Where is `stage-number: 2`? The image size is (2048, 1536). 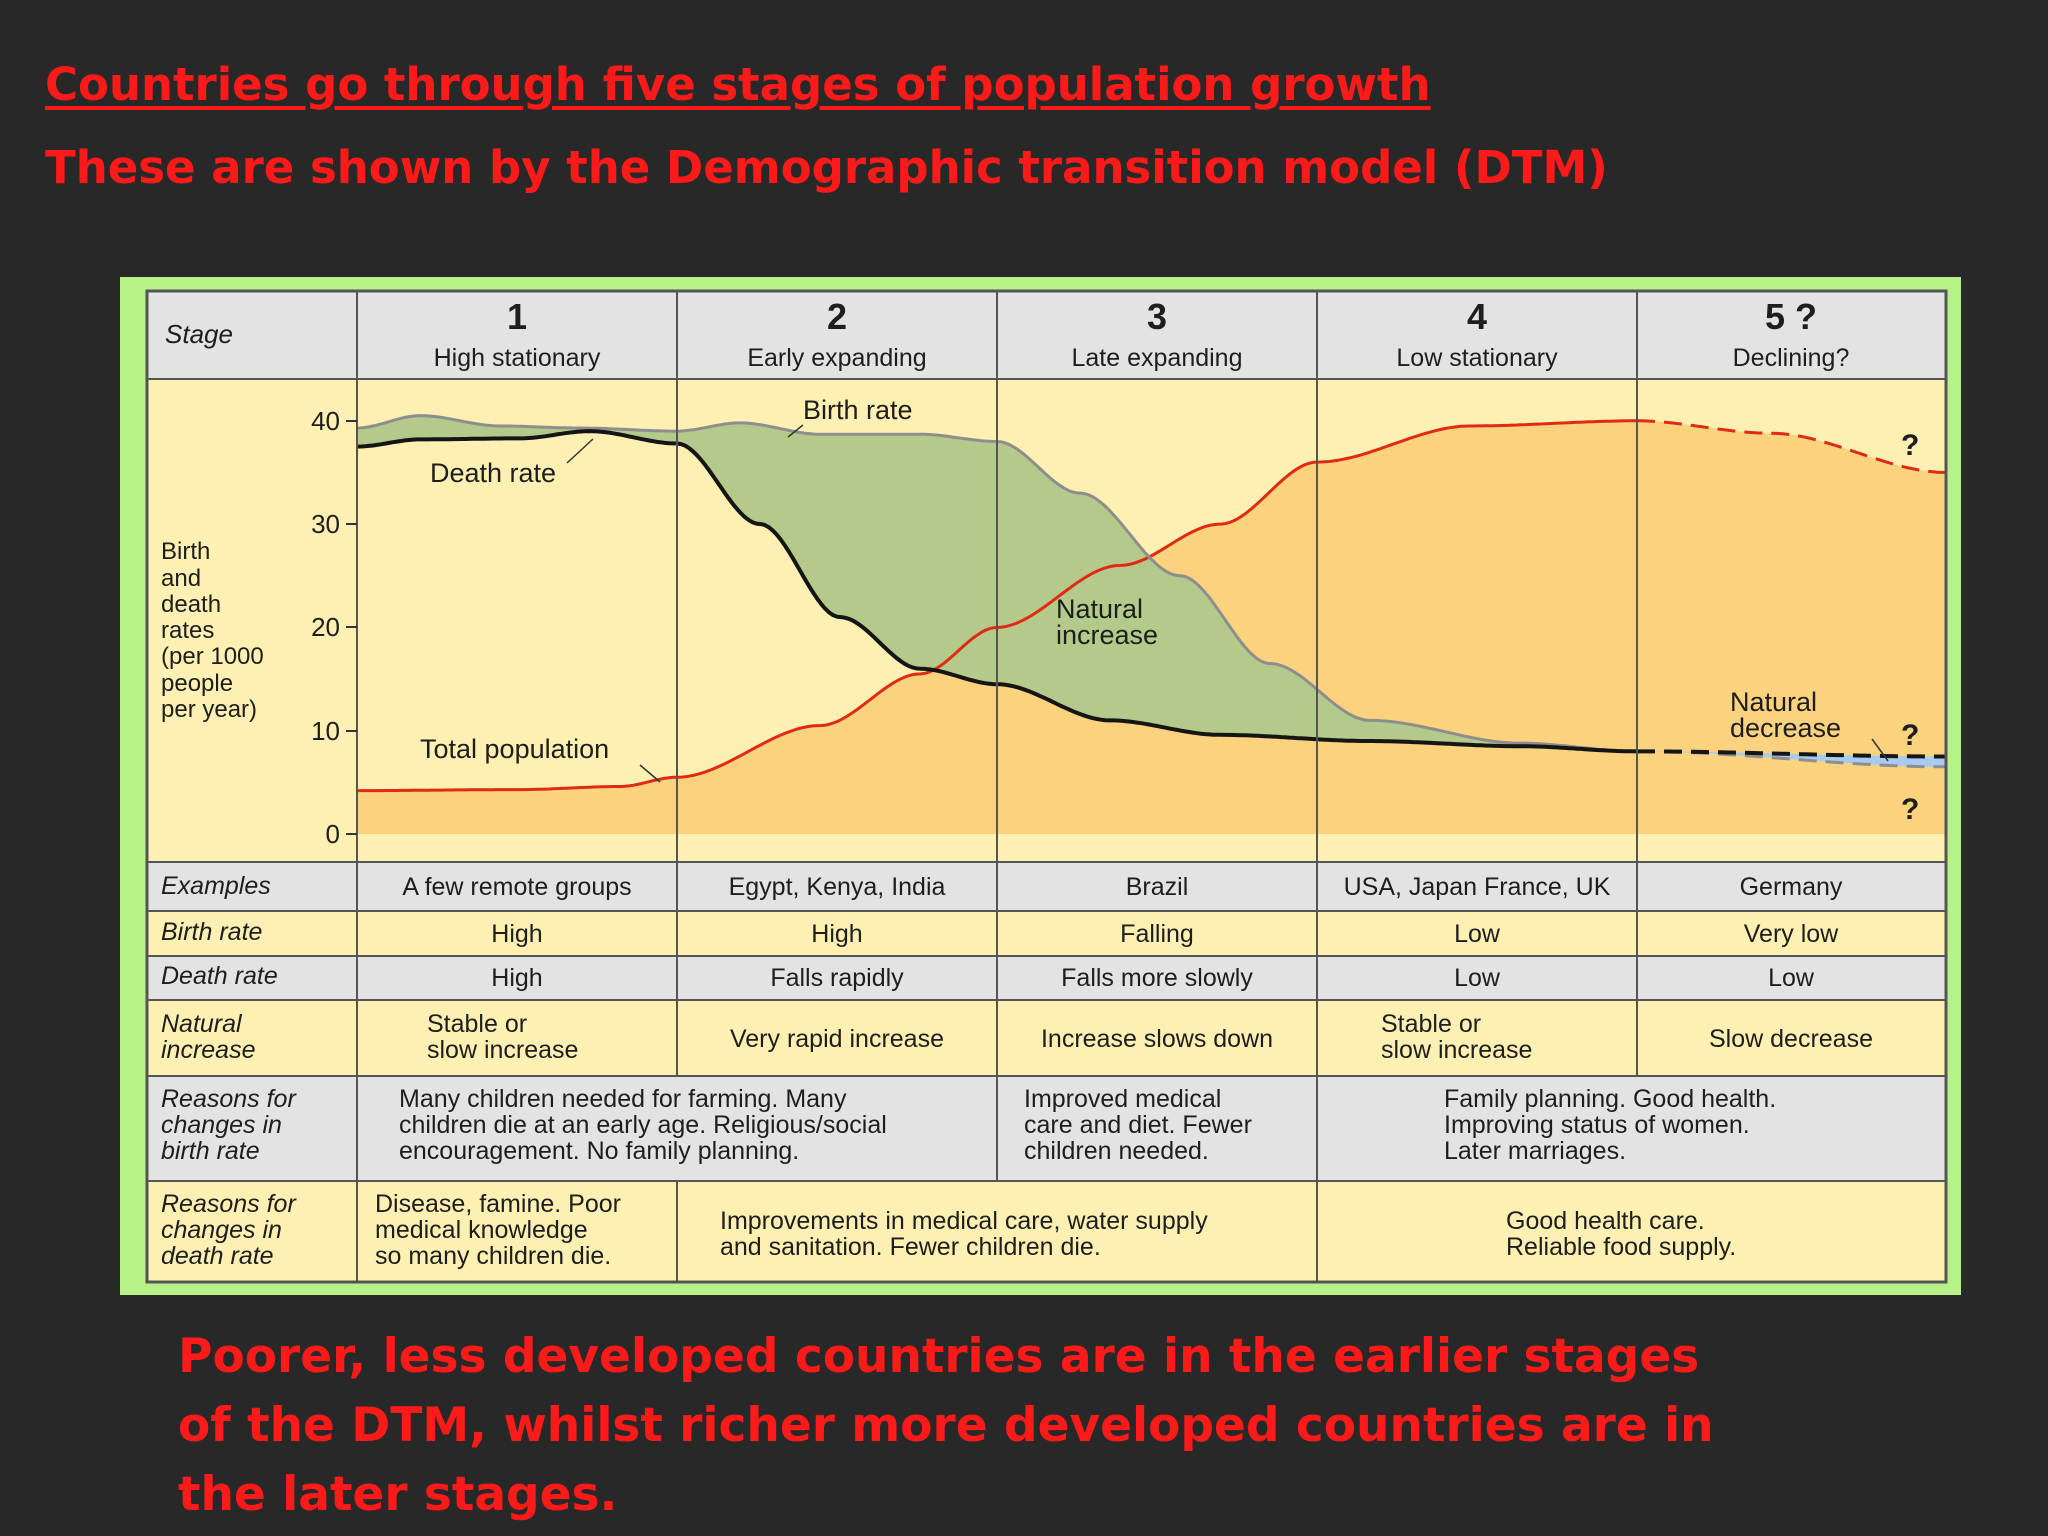 stage-number: 2 is located at coordinates (837, 316).